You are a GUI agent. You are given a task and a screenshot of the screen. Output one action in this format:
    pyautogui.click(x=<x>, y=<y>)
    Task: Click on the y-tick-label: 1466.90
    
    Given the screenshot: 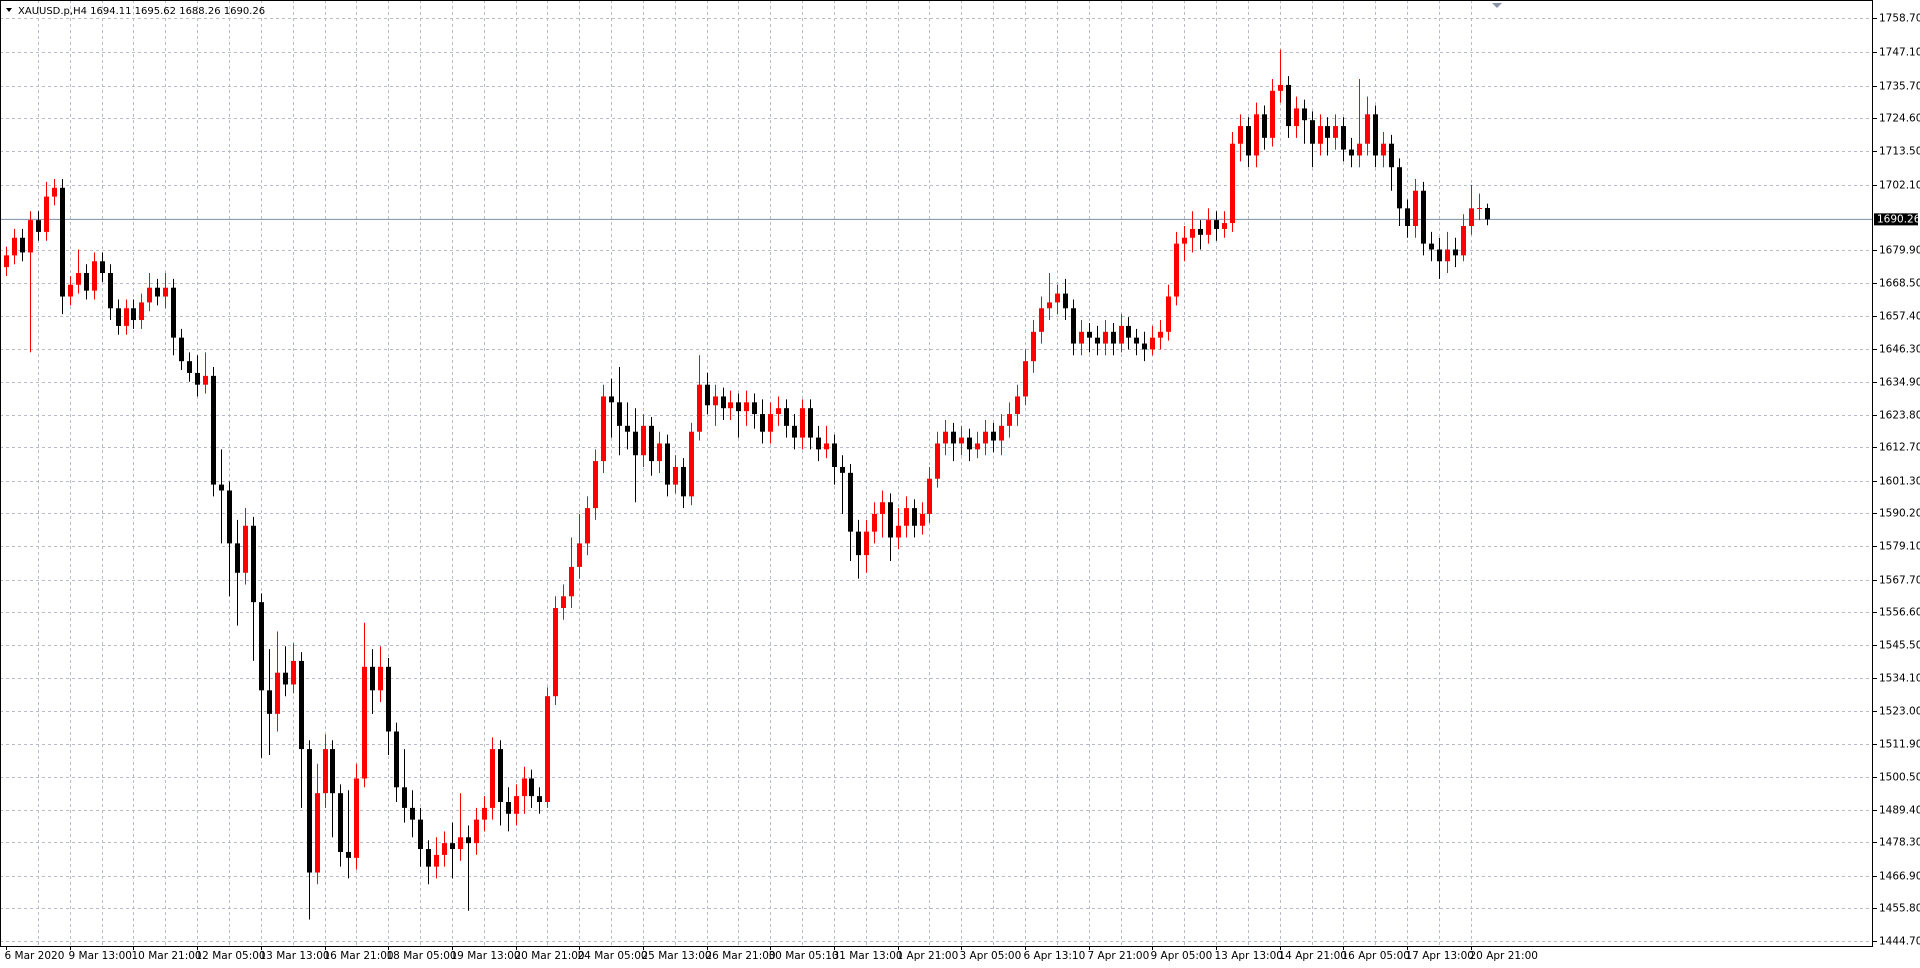 What is the action you would take?
    pyautogui.click(x=1899, y=877)
    